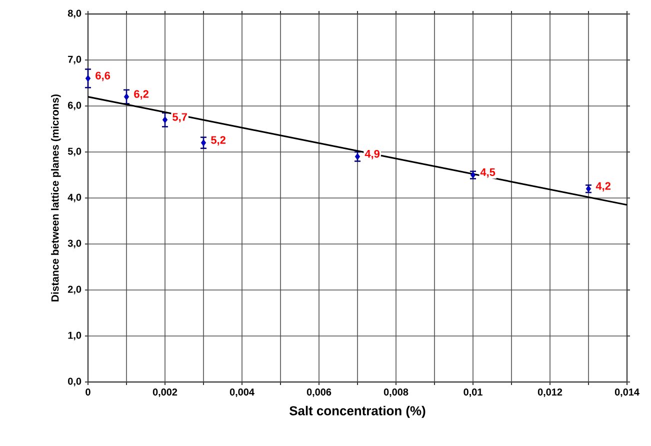 The image size is (651, 446). What do you see at coordinates (358, 412) in the screenshot?
I see `x-axis-title: Salt concentration (%)` at bounding box center [358, 412].